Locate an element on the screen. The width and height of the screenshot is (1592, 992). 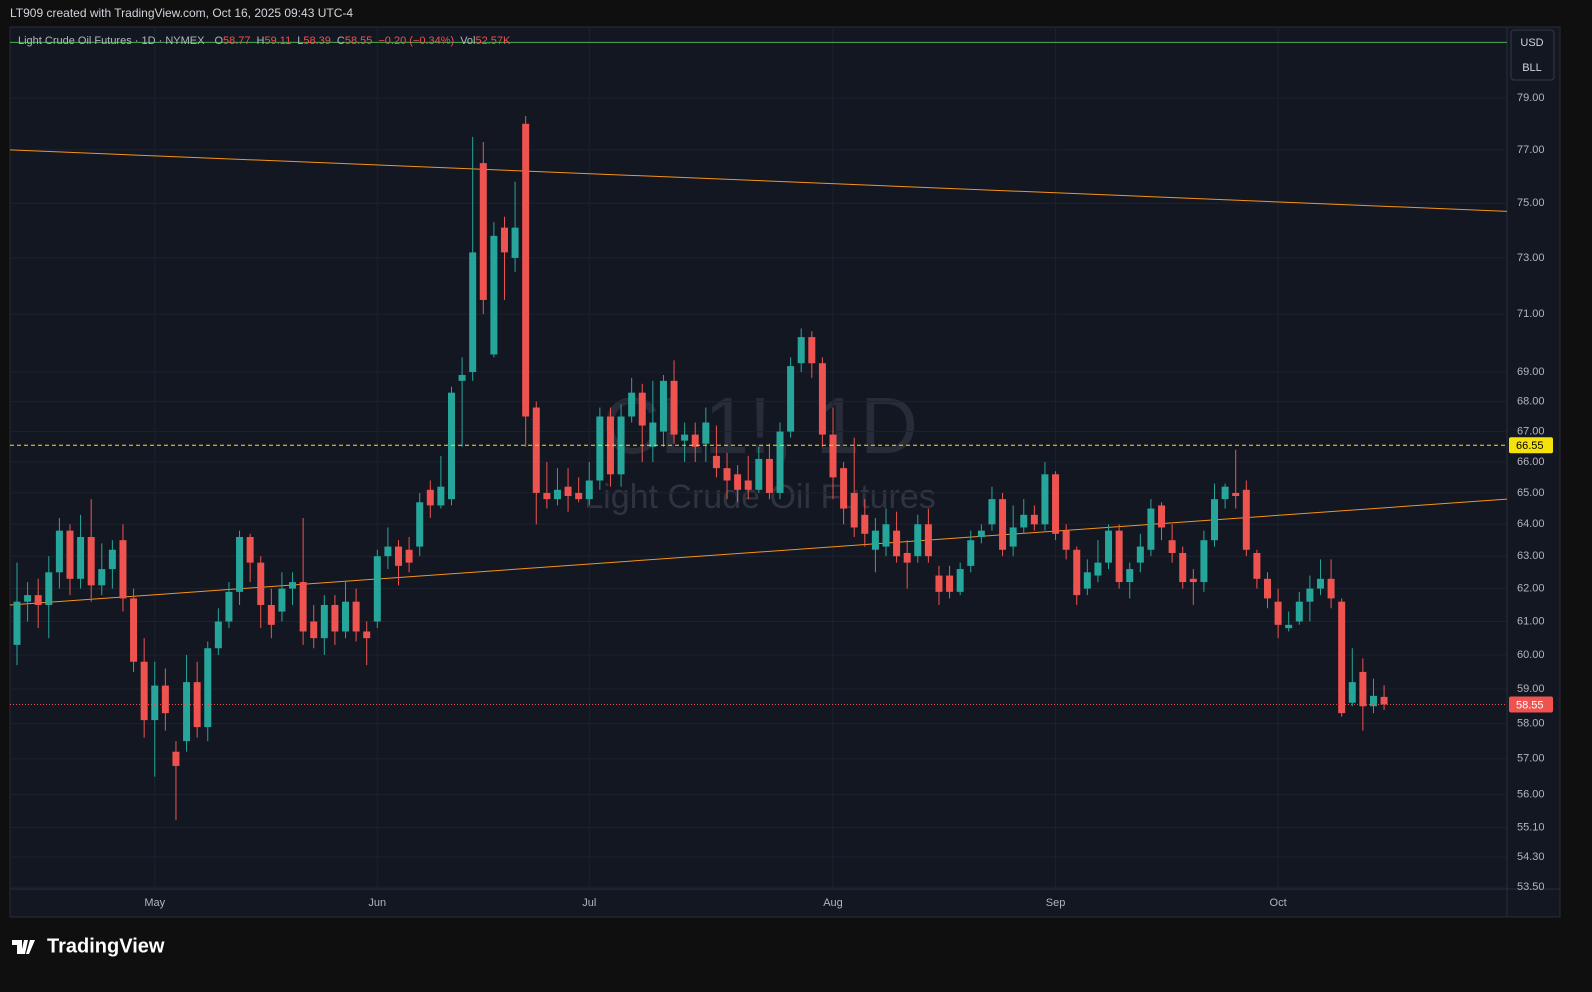
legend-label: H is located at coordinates (261, 41).